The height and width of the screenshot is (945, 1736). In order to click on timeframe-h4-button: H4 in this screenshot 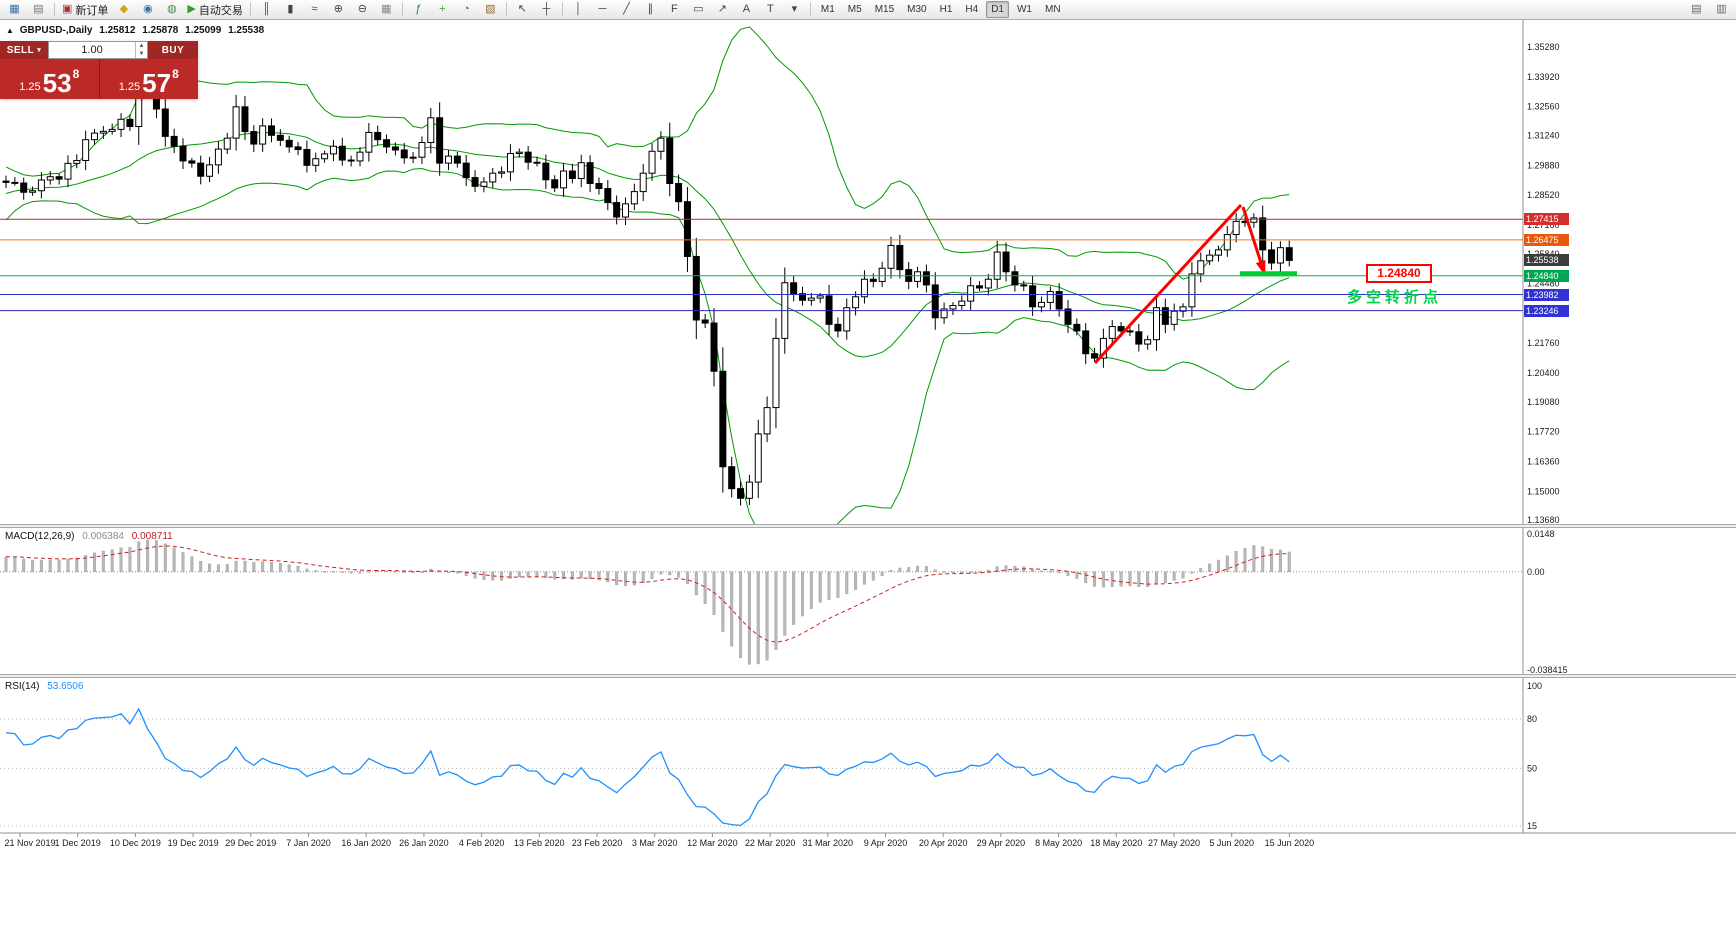, I will do `click(972, 9)`.